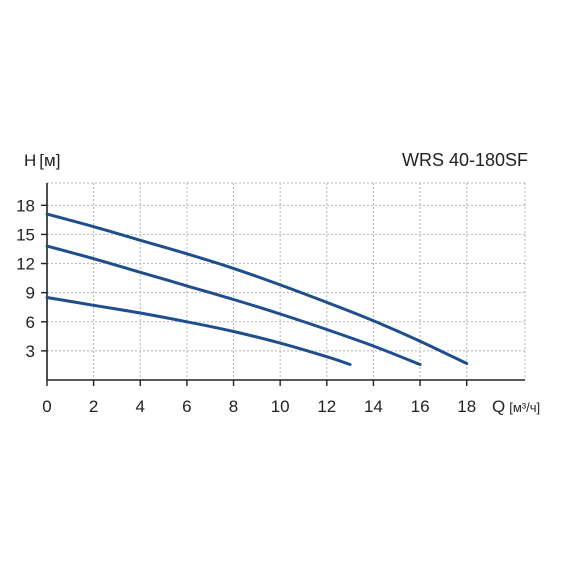 This screenshot has width=570, height=570. I want to click on x-tick-label: 12, so click(326, 406).